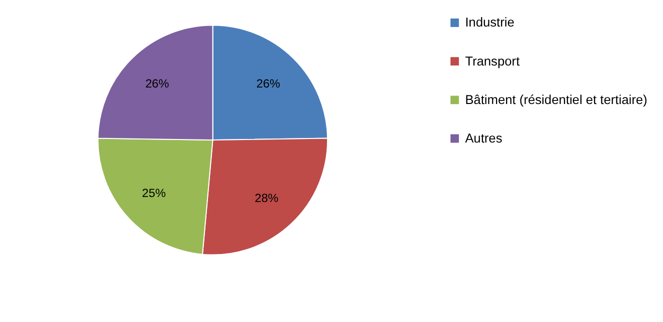 The height and width of the screenshot is (322, 663). What do you see at coordinates (266, 197) in the screenshot?
I see `data-label: 28%` at bounding box center [266, 197].